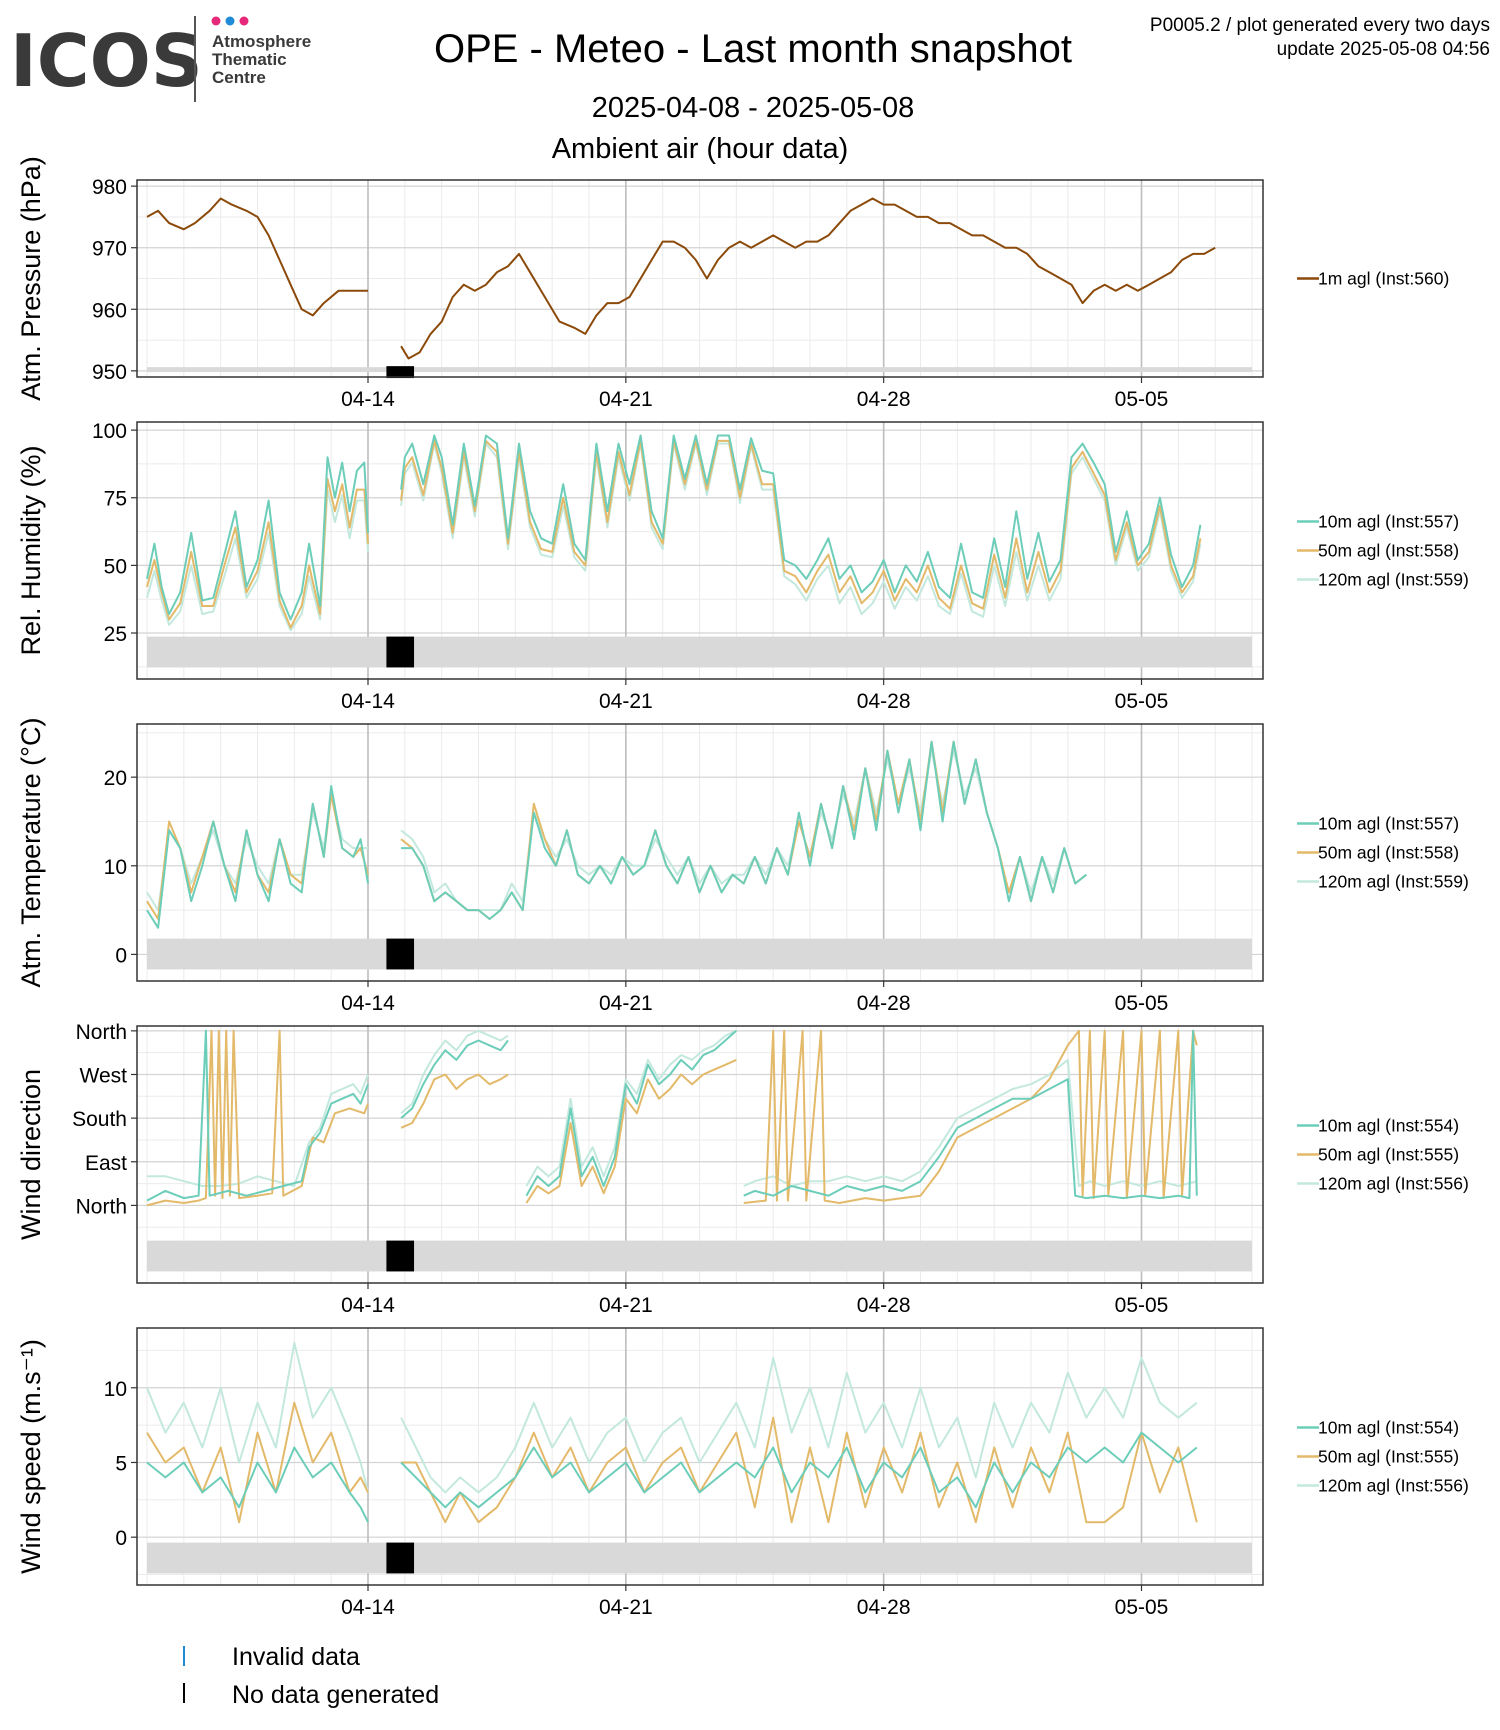 This screenshot has width=1500, height=1730. What do you see at coordinates (753, 108) in the screenshot?
I see `date-range: 2025-04-08 - 2025-05-08` at bounding box center [753, 108].